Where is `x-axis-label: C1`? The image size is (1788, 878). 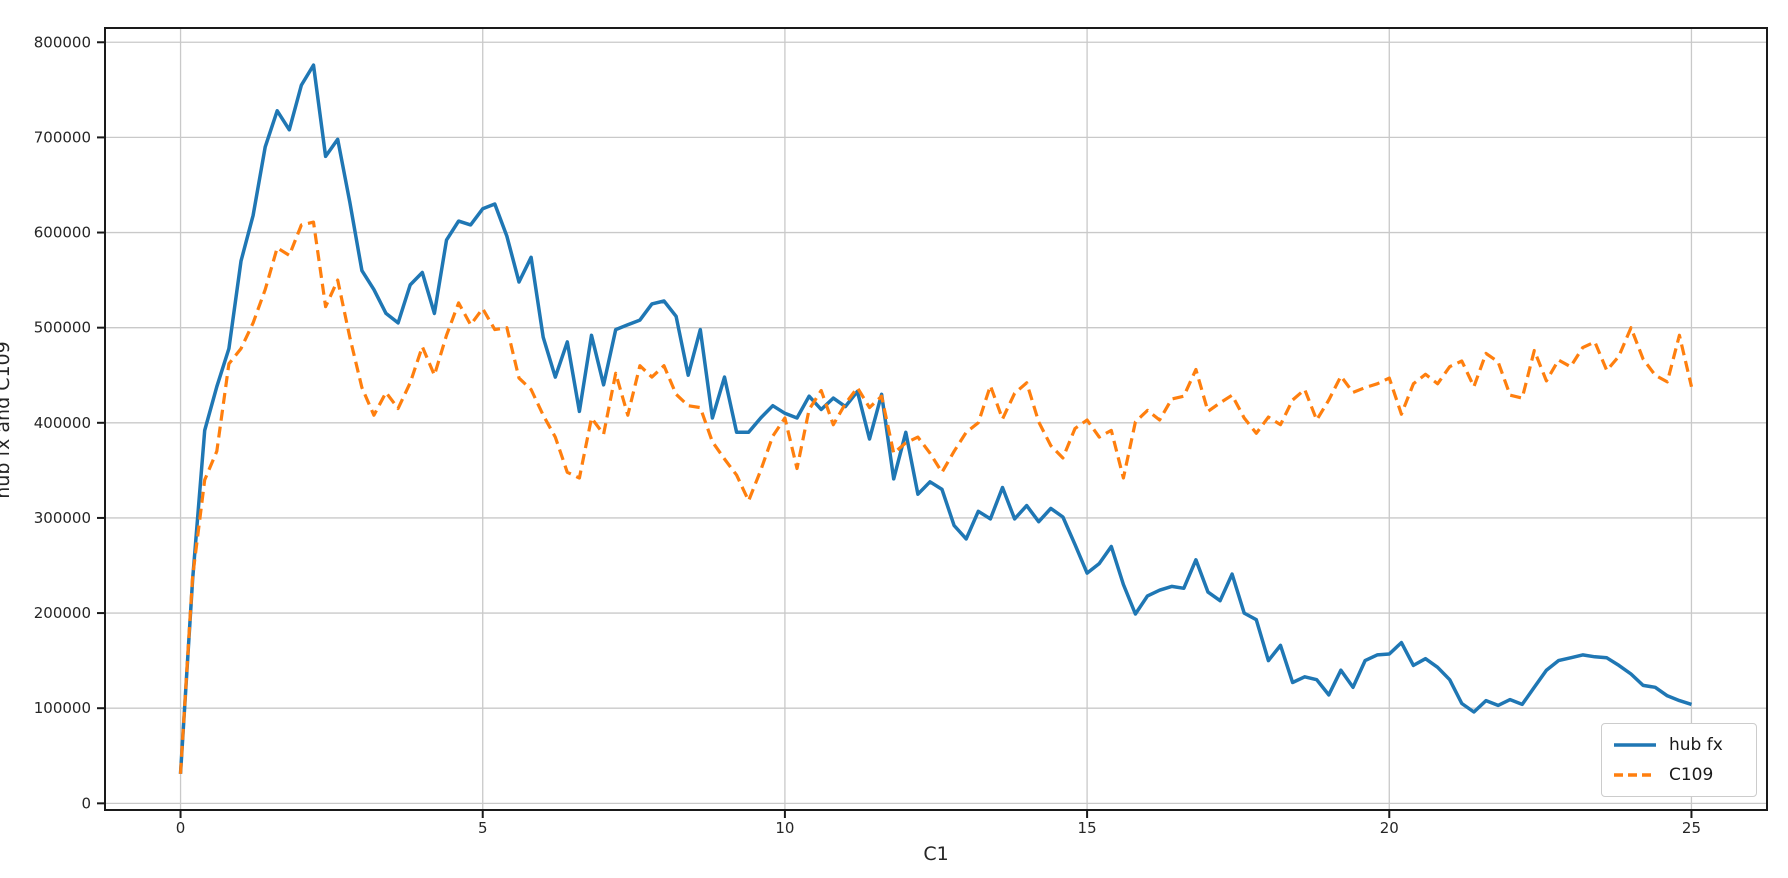 x-axis-label: C1 is located at coordinates (936, 854).